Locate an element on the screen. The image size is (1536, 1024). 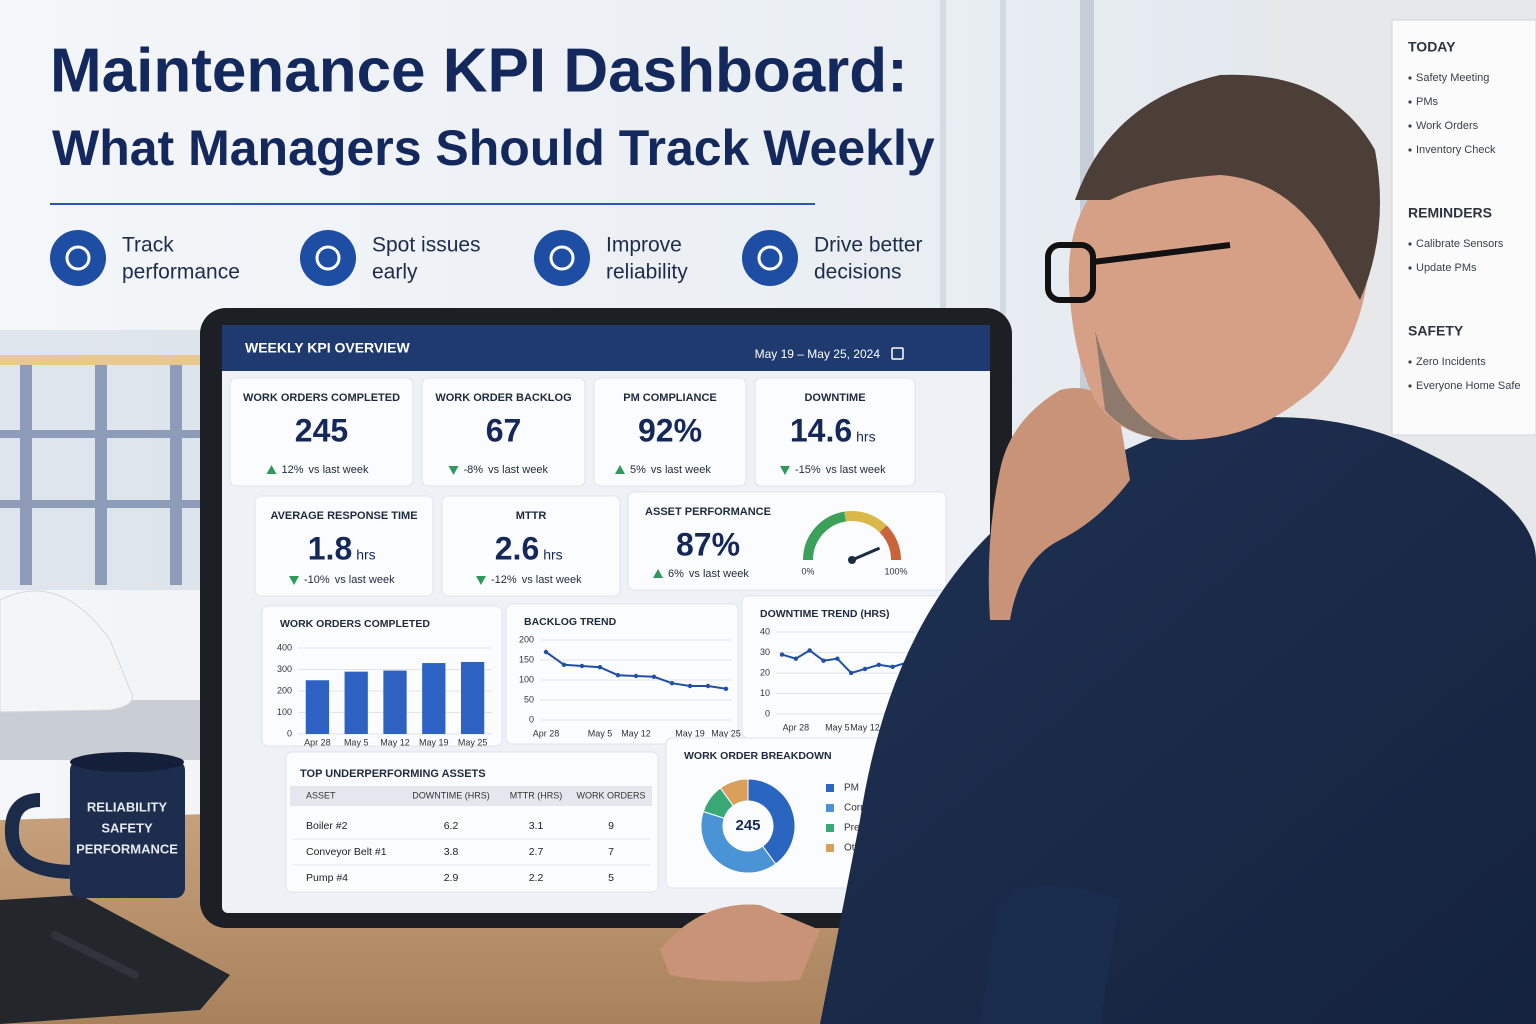
kpi-change: 5% is located at coordinates (638, 470).